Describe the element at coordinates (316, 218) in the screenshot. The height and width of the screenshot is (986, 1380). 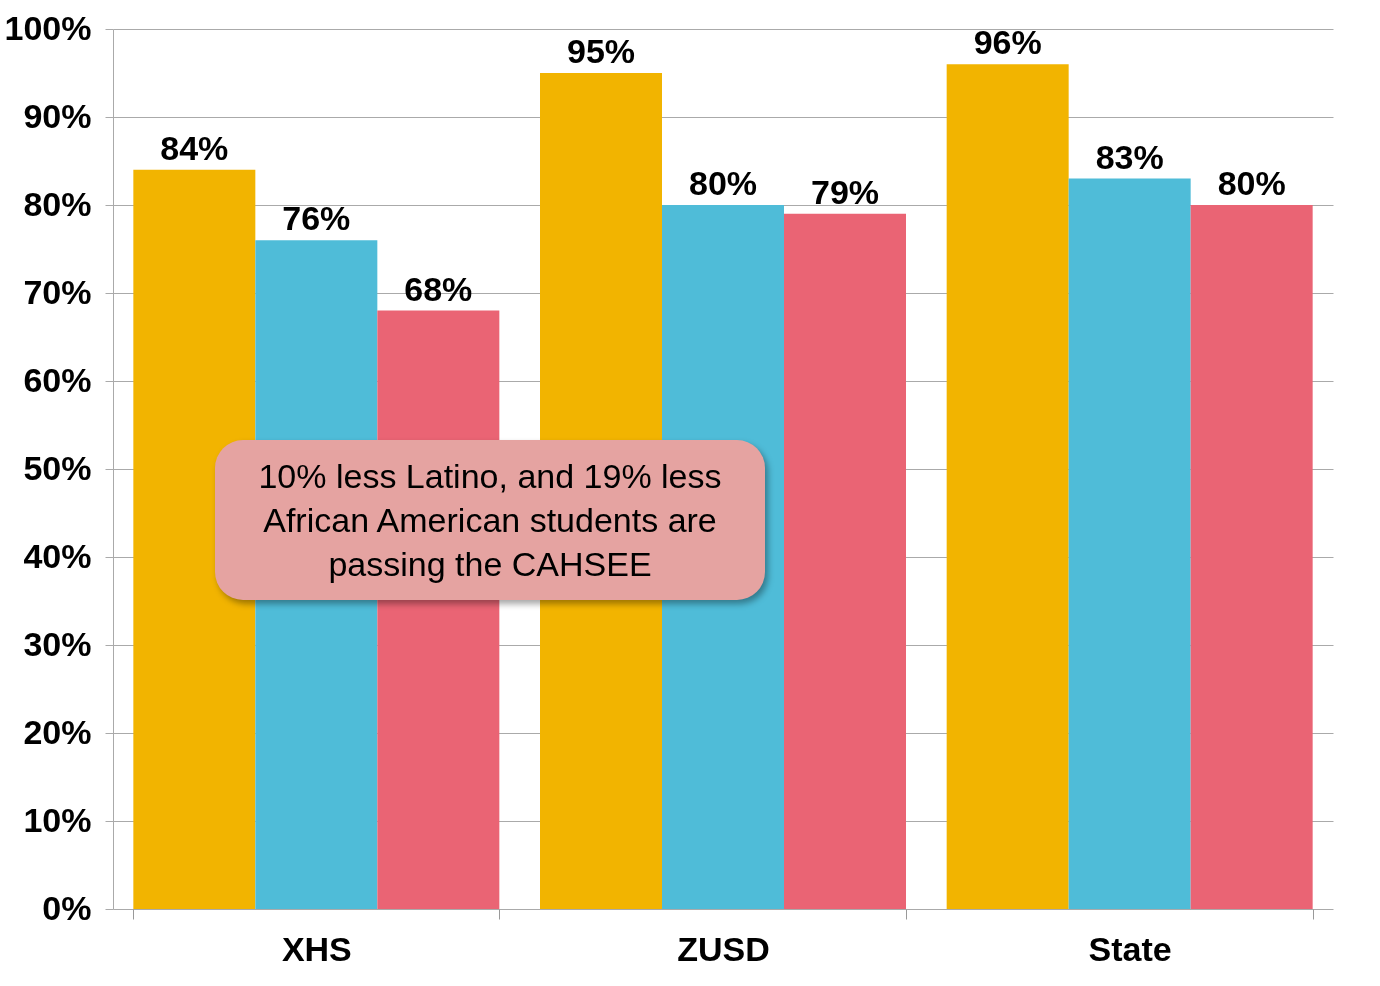
I see `data-label: 76%` at that location.